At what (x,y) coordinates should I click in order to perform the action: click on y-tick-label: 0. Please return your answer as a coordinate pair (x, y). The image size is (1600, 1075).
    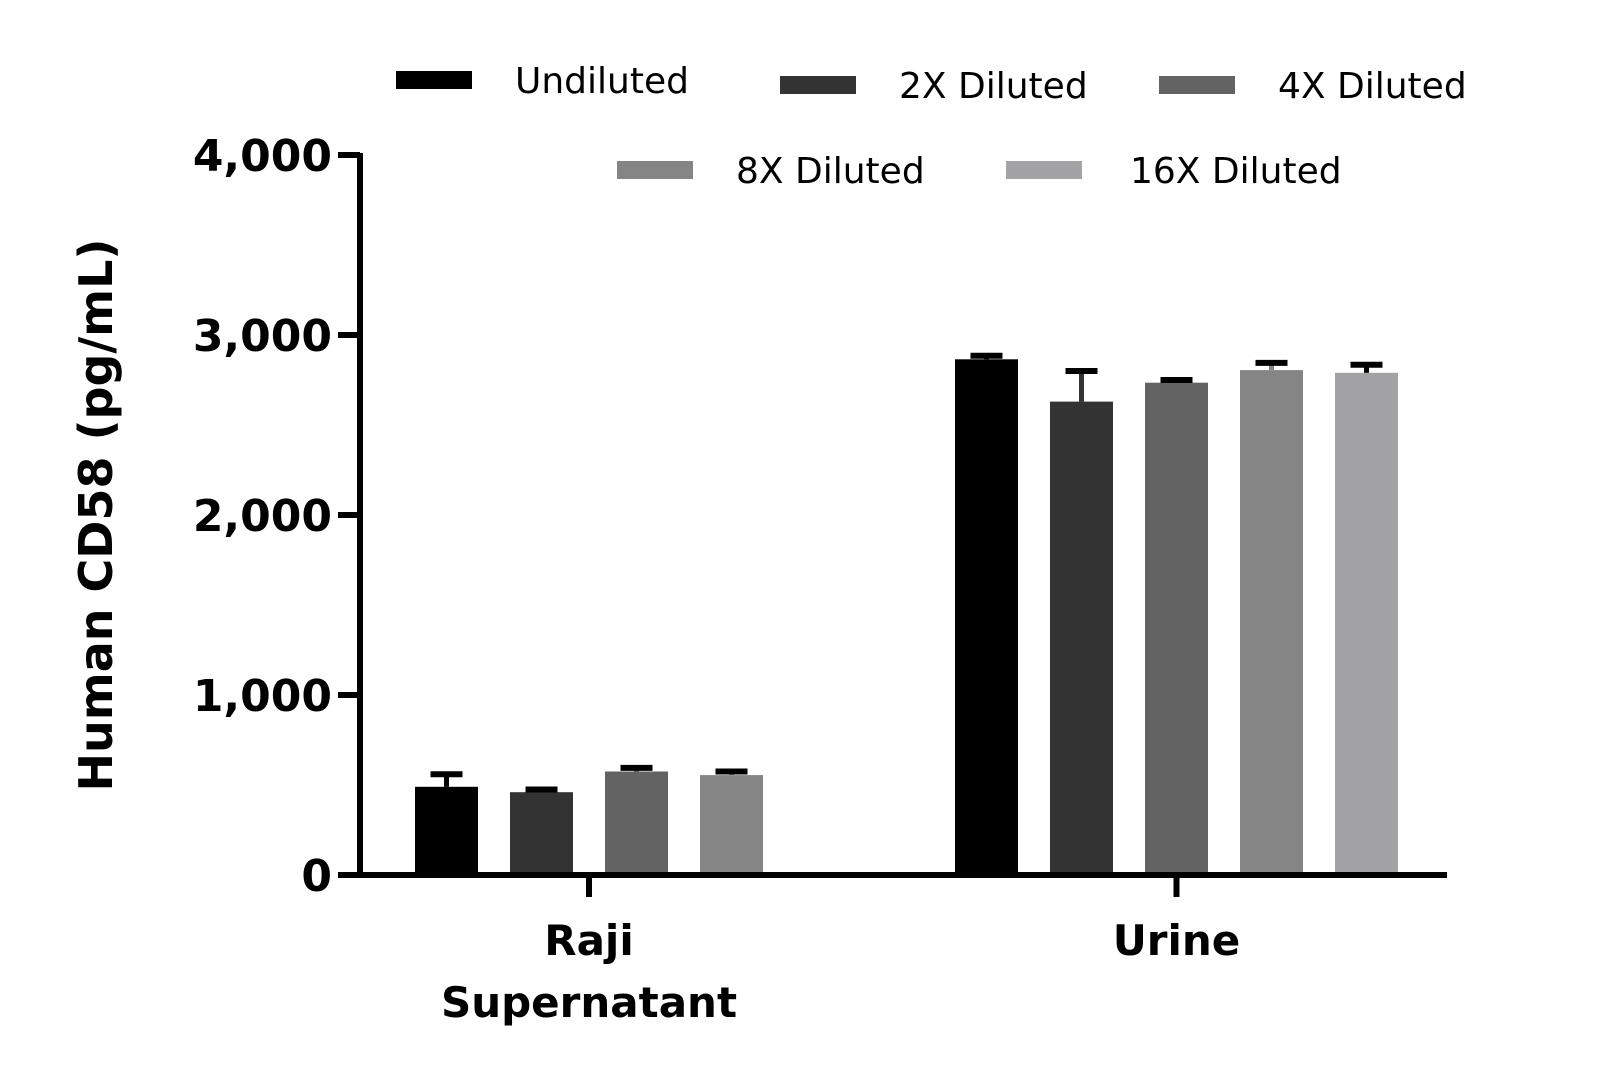
    Looking at the image, I should click on (316, 876).